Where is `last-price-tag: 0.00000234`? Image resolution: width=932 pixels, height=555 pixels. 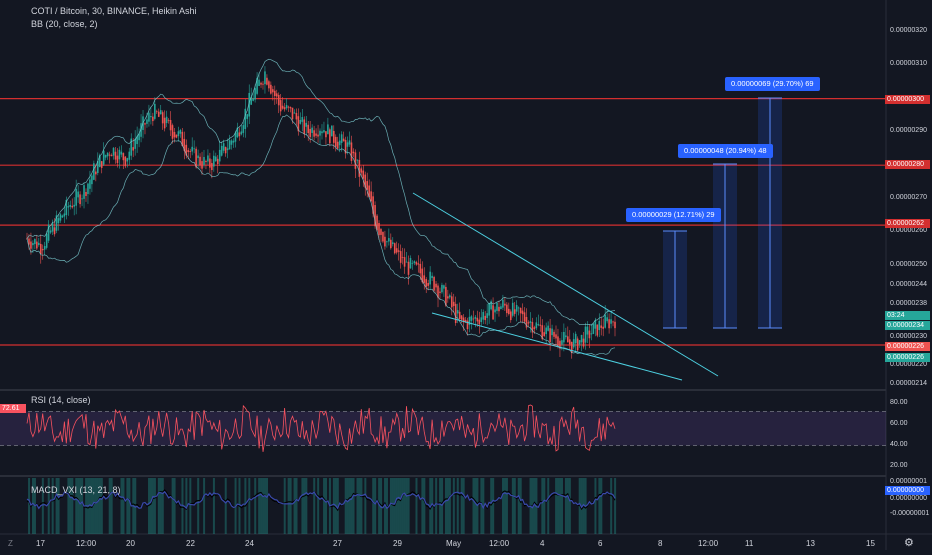
last-price-tag: 0.00000234 is located at coordinates (907, 325).